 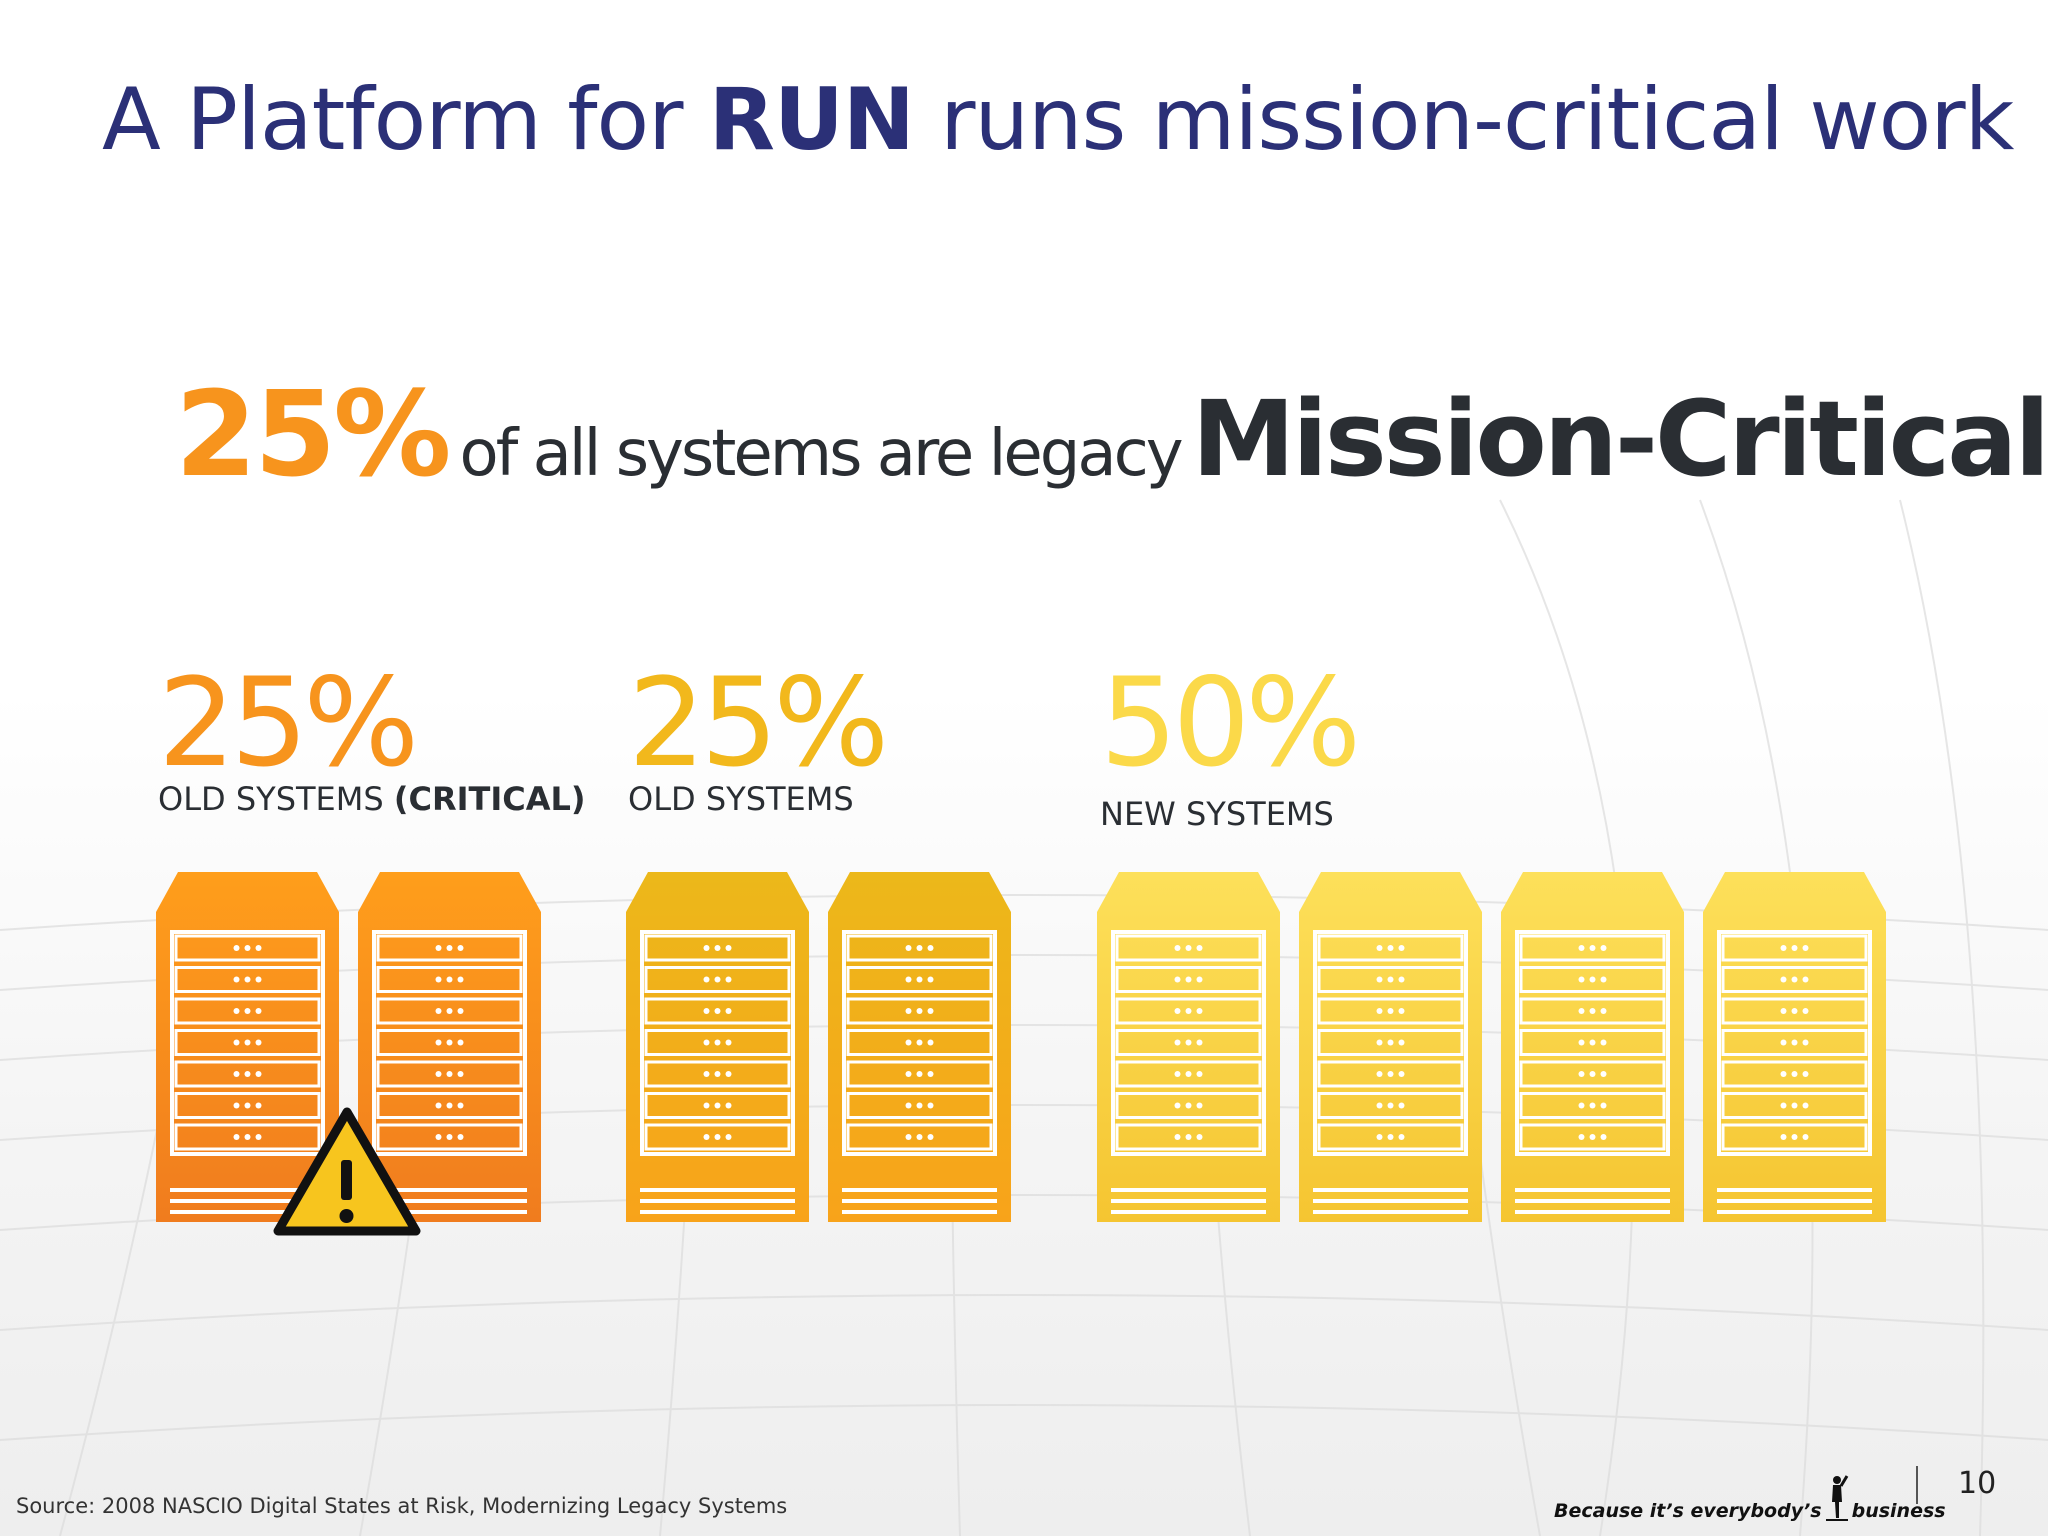 I want to click on brand-text-after: business, so click(x=1898, y=1511).